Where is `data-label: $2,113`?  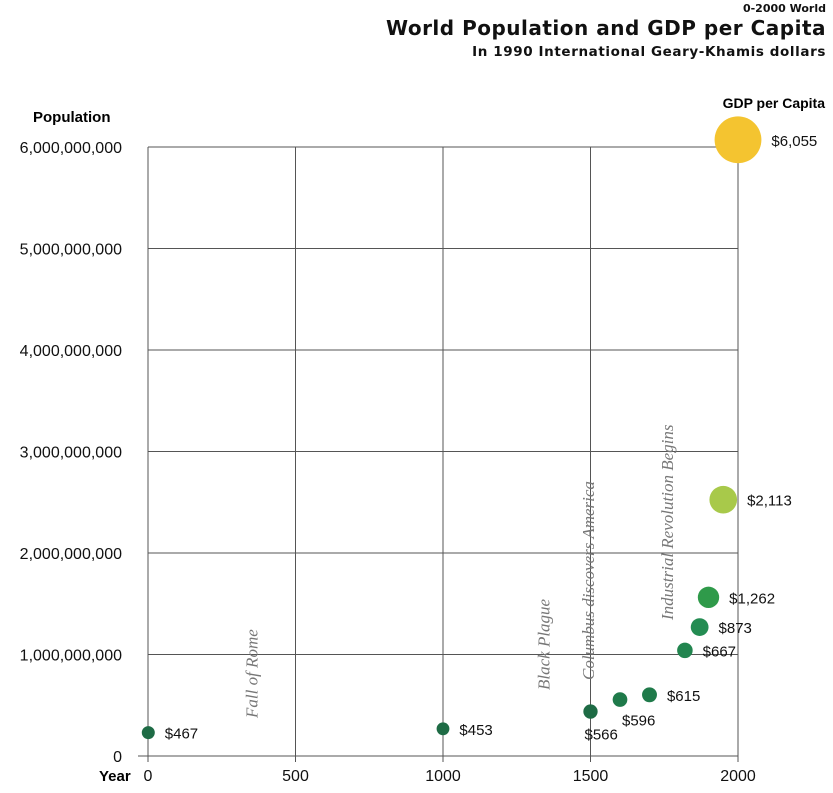 data-label: $2,113 is located at coordinates (769, 501).